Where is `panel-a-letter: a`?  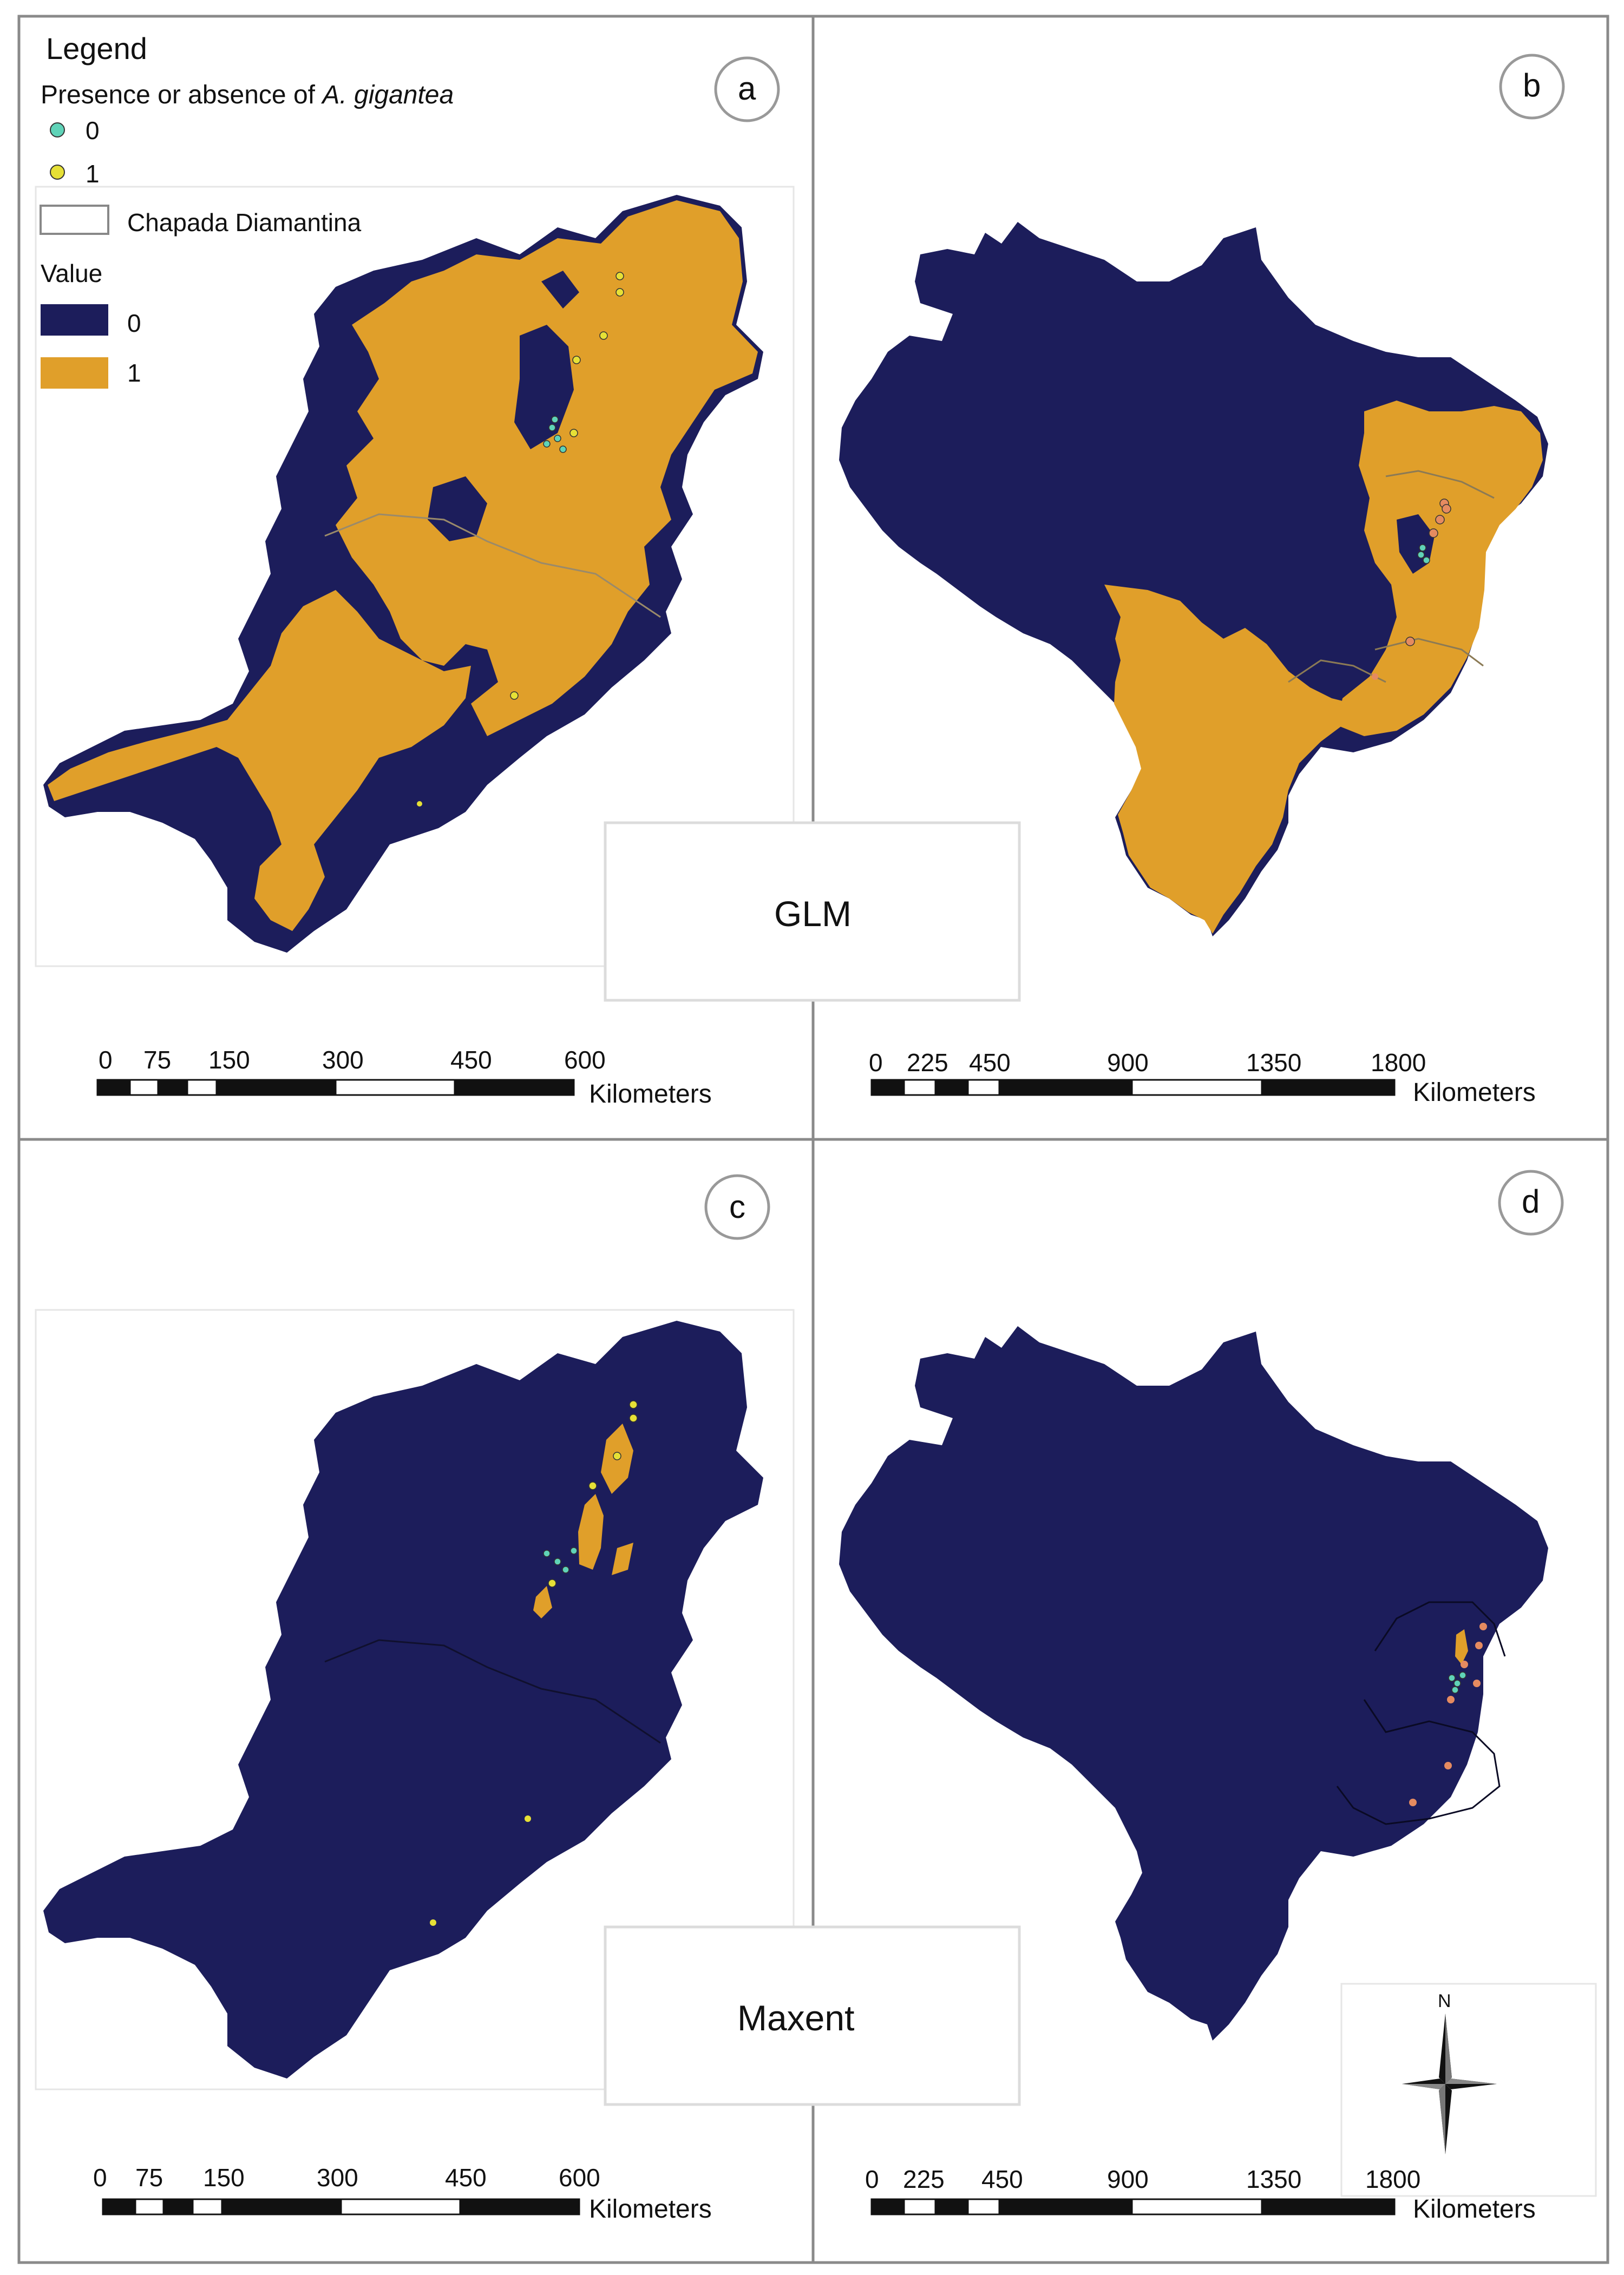 panel-a-letter: a is located at coordinates (747, 88).